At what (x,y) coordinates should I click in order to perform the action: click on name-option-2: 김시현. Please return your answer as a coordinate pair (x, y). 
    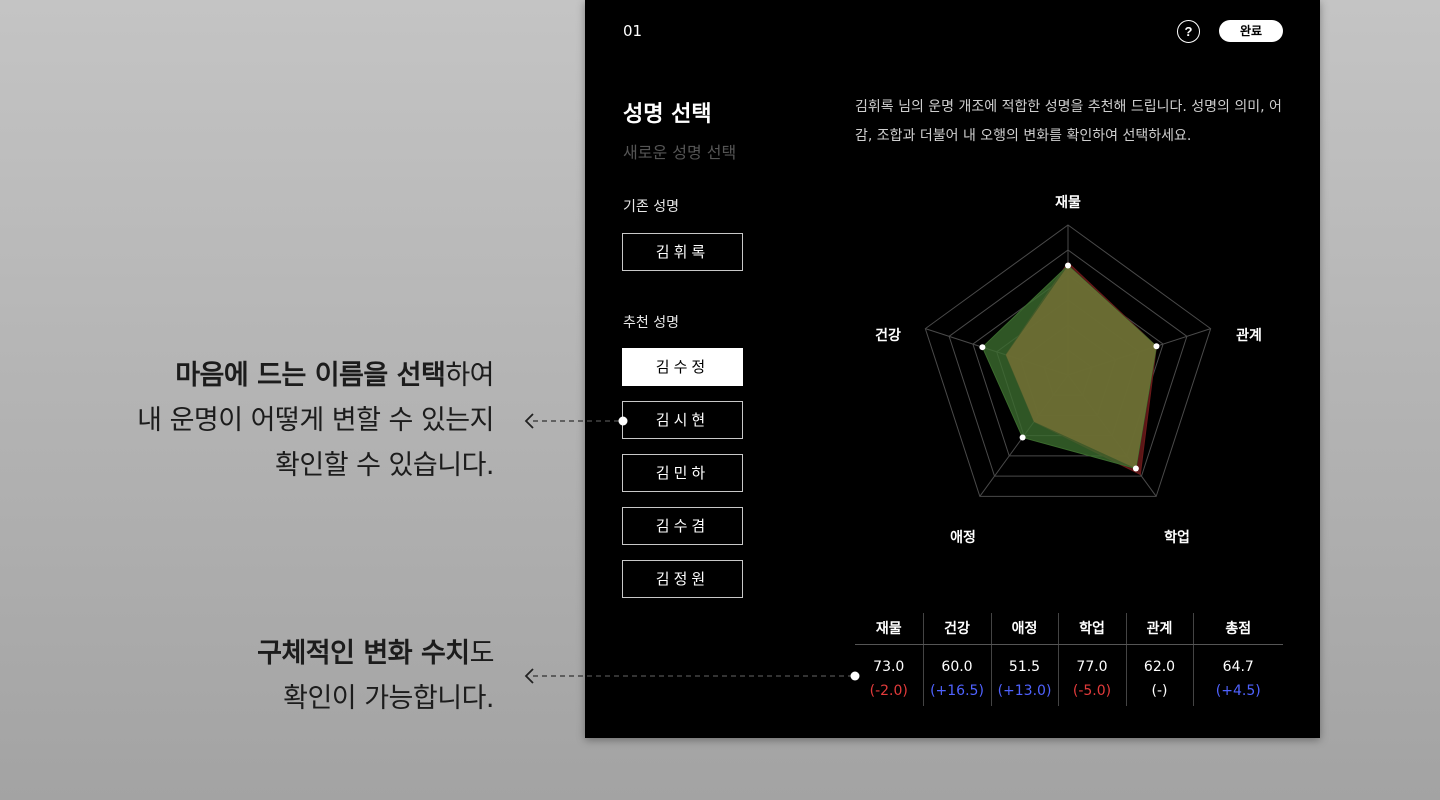
    Looking at the image, I should click on (682, 420).